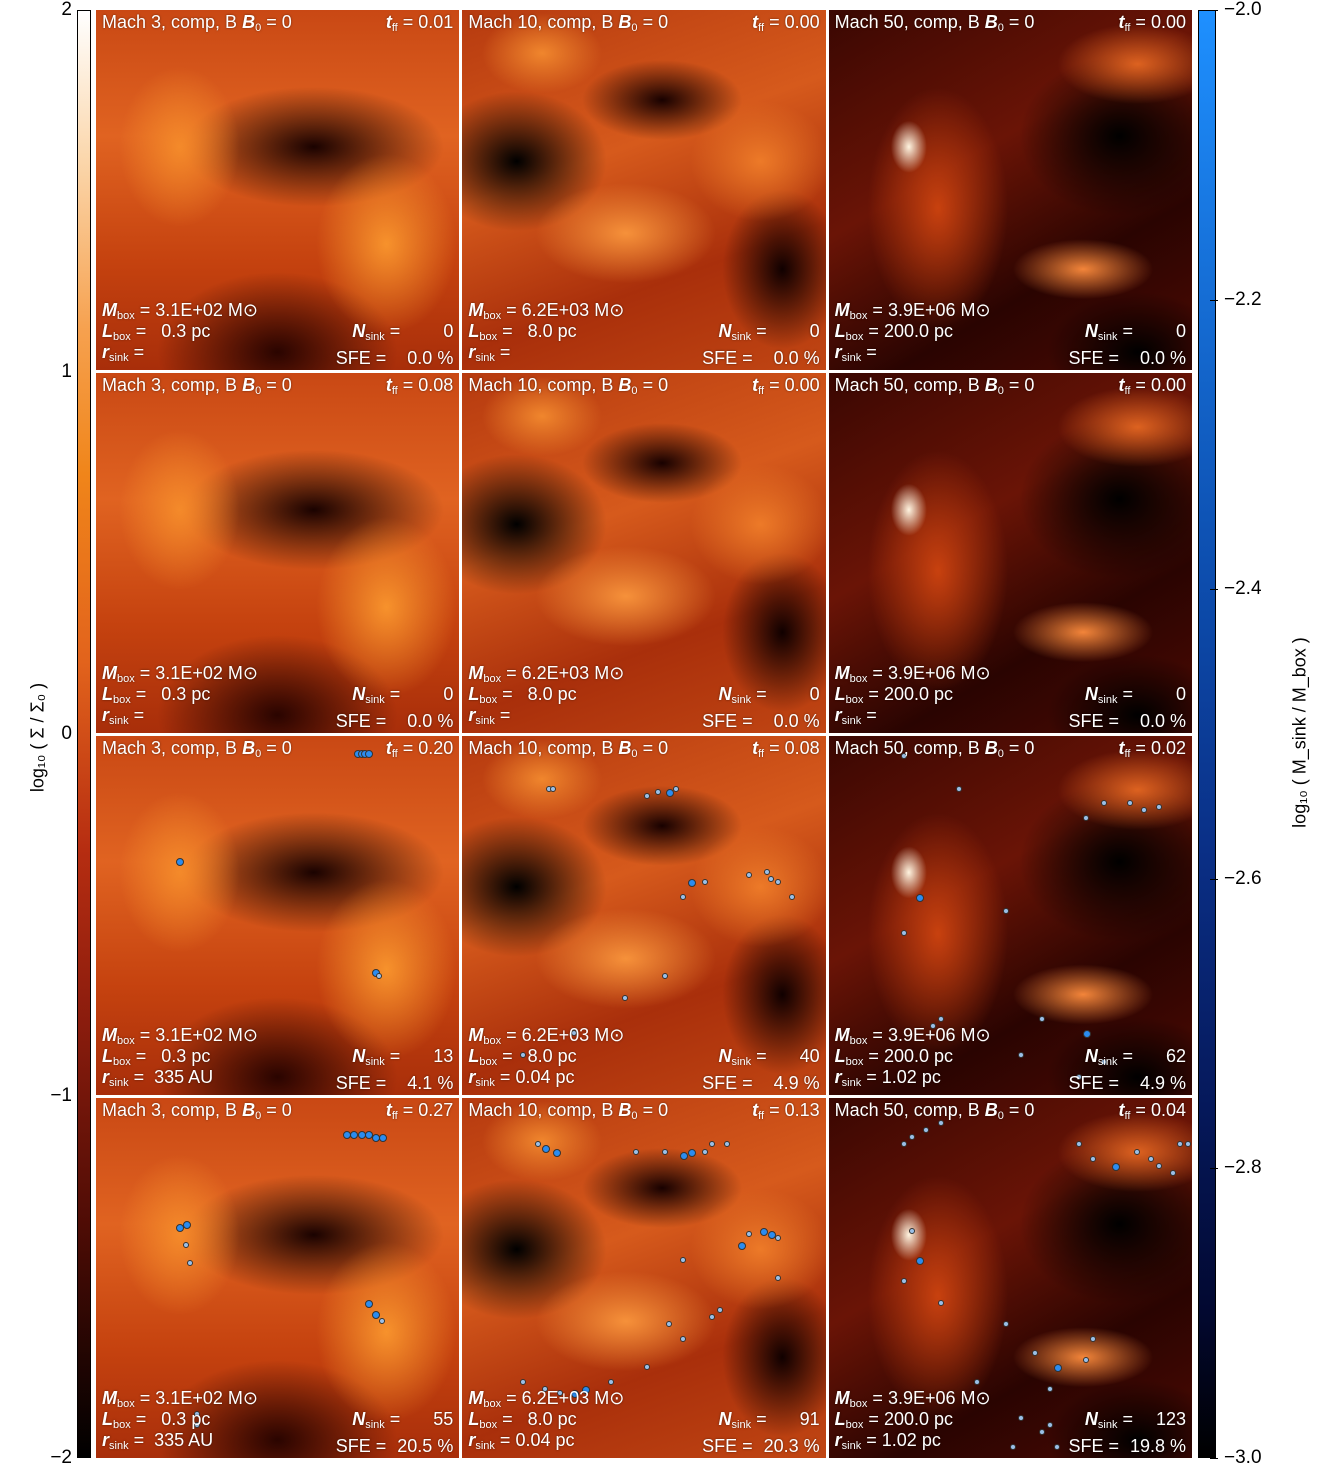 This screenshot has width=1317, height=1469. What do you see at coordinates (1152, 751) in the screenshot?
I see `panel-time: tff = 0.02` at bounding box center [1152, 751].